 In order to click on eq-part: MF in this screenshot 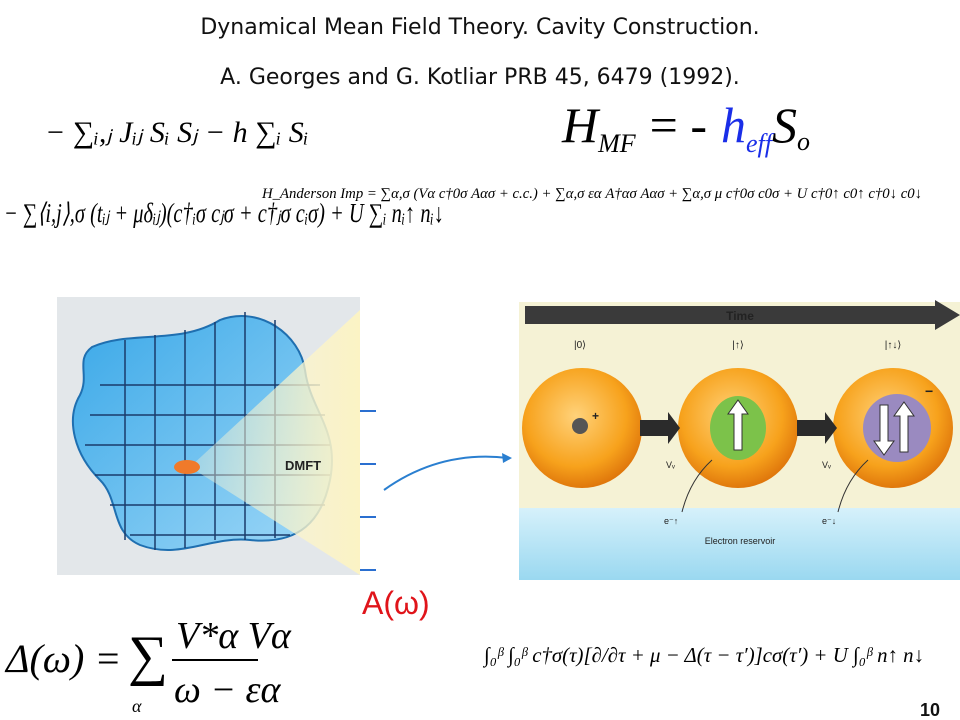, I will do `click(617, 143)`.